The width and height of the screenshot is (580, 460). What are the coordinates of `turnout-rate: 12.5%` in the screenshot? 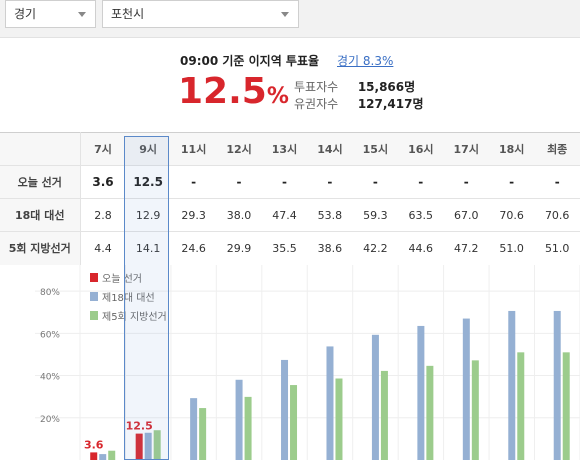 It's located at (233, 94).